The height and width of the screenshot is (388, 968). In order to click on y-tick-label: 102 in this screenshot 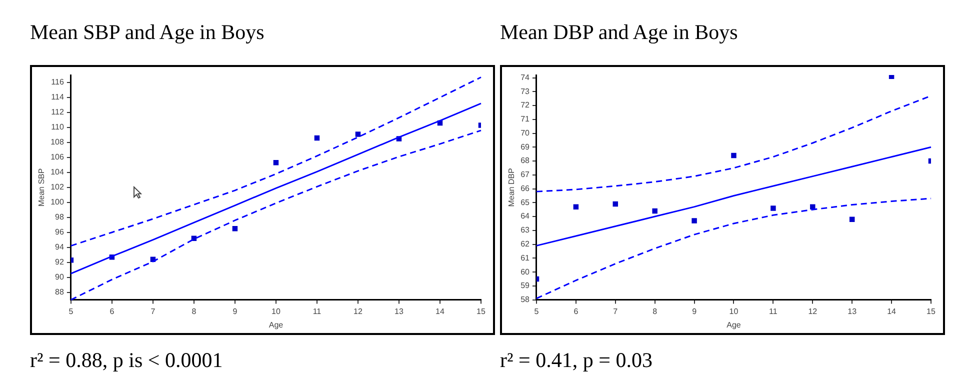, I will do `click(57, 187)`.